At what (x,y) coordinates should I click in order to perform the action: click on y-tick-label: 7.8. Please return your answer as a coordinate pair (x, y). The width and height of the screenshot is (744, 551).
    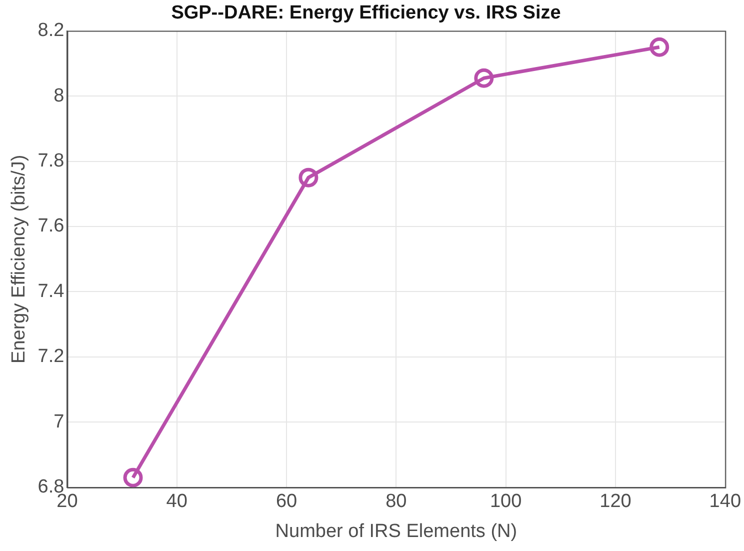
    Looking at the image, I should click on (51, 161).